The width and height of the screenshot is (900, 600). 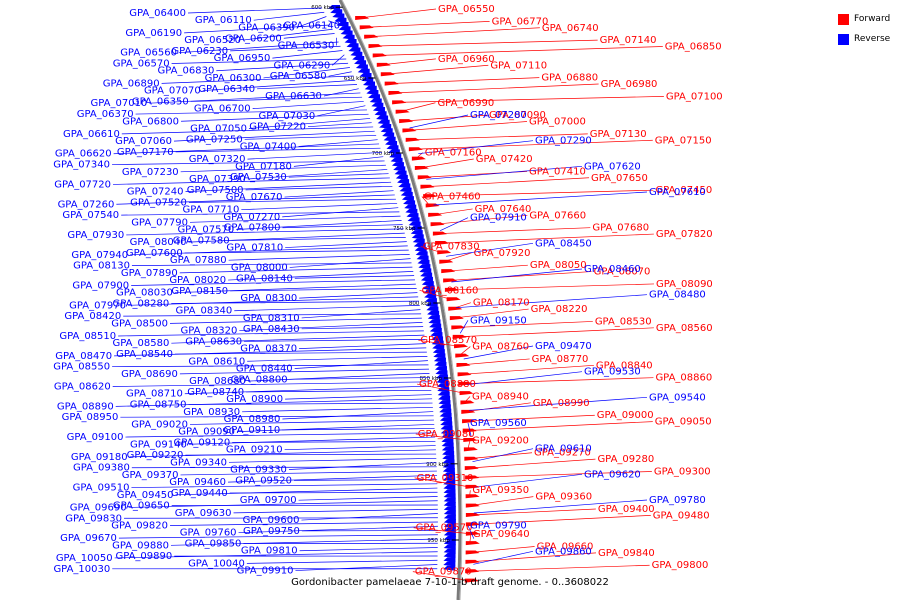 What do you see at coordinates (101, 468) in the screenshot?
I see `gene-label-reverse: GPA_09380` at bounding box center [101, 468].